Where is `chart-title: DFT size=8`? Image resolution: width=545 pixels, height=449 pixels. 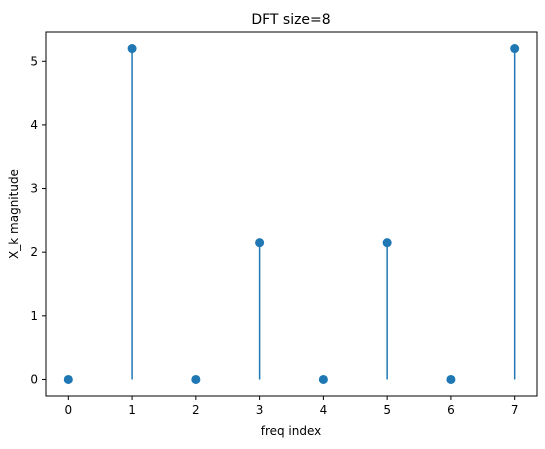 chart-title: DFT size=8 is located at coordinates (290, 20).